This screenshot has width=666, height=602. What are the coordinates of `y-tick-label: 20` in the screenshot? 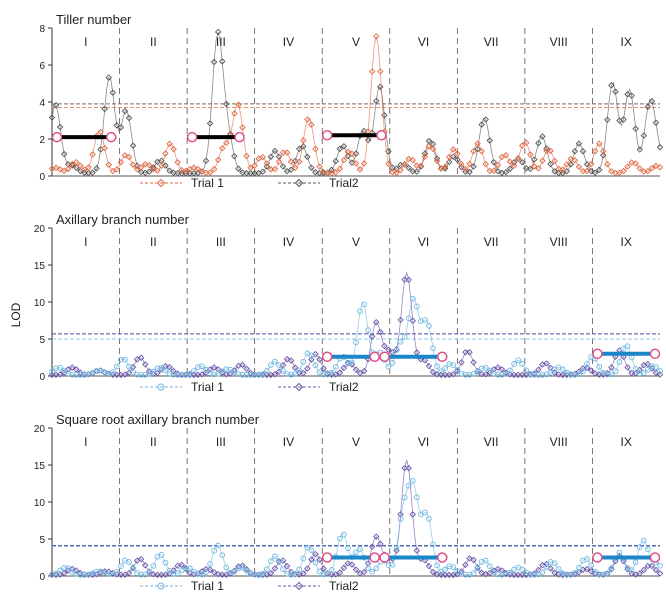 It's located at (40, 229).